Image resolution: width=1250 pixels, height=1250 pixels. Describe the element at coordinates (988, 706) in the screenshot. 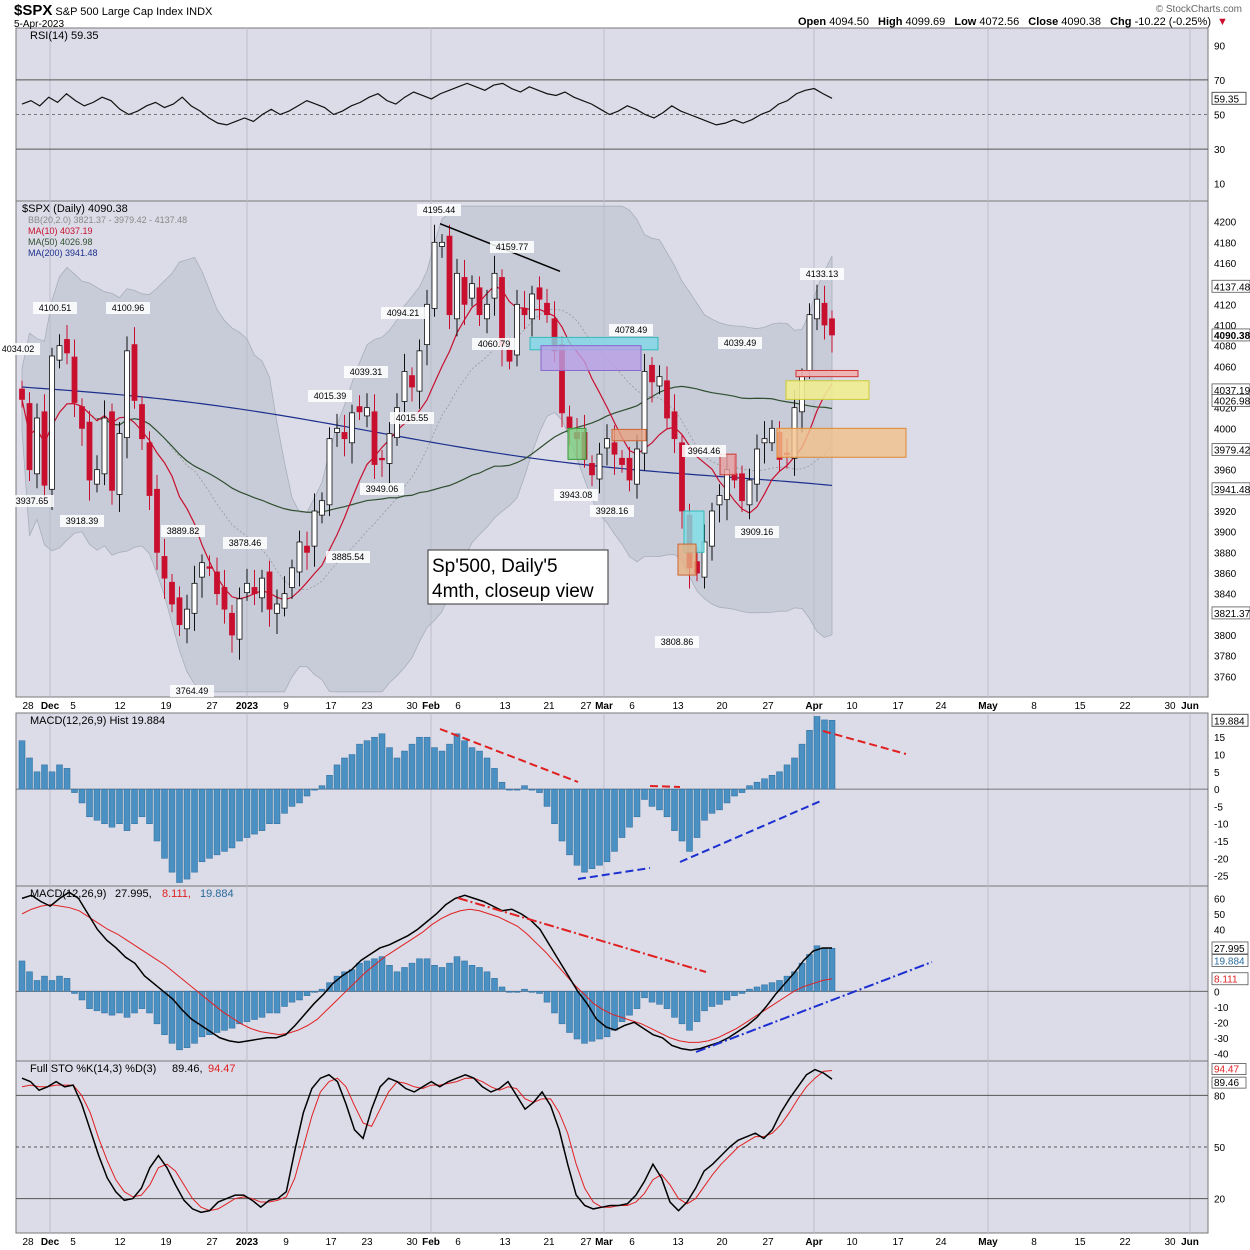

I see `x-tick-label: May` at that location.